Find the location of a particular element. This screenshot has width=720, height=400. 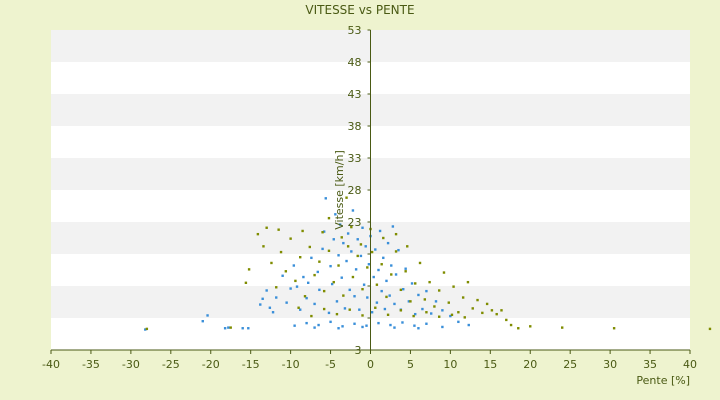

x-tick-label: 20 is located at coordinates (530, 364).